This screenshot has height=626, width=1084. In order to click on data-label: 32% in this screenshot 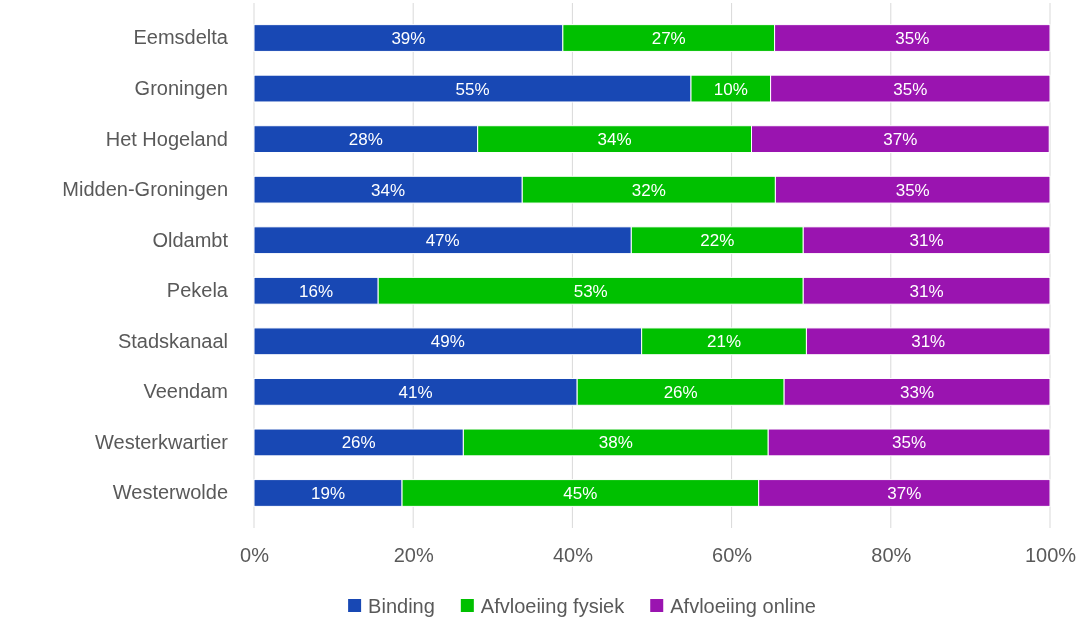, I will do `click(648, 190)`.